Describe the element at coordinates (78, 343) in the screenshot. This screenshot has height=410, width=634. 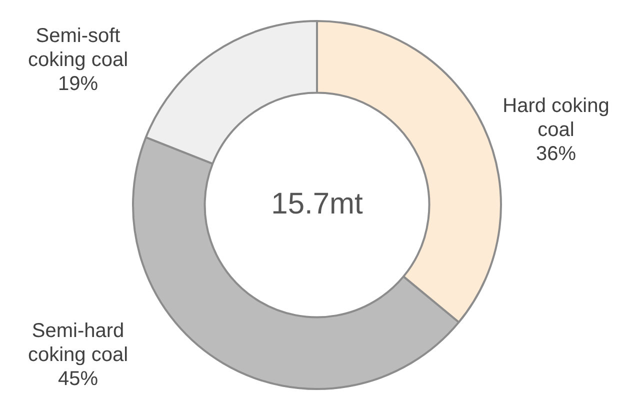
I see `slice-label: Semi-hard coking coal` at that location.